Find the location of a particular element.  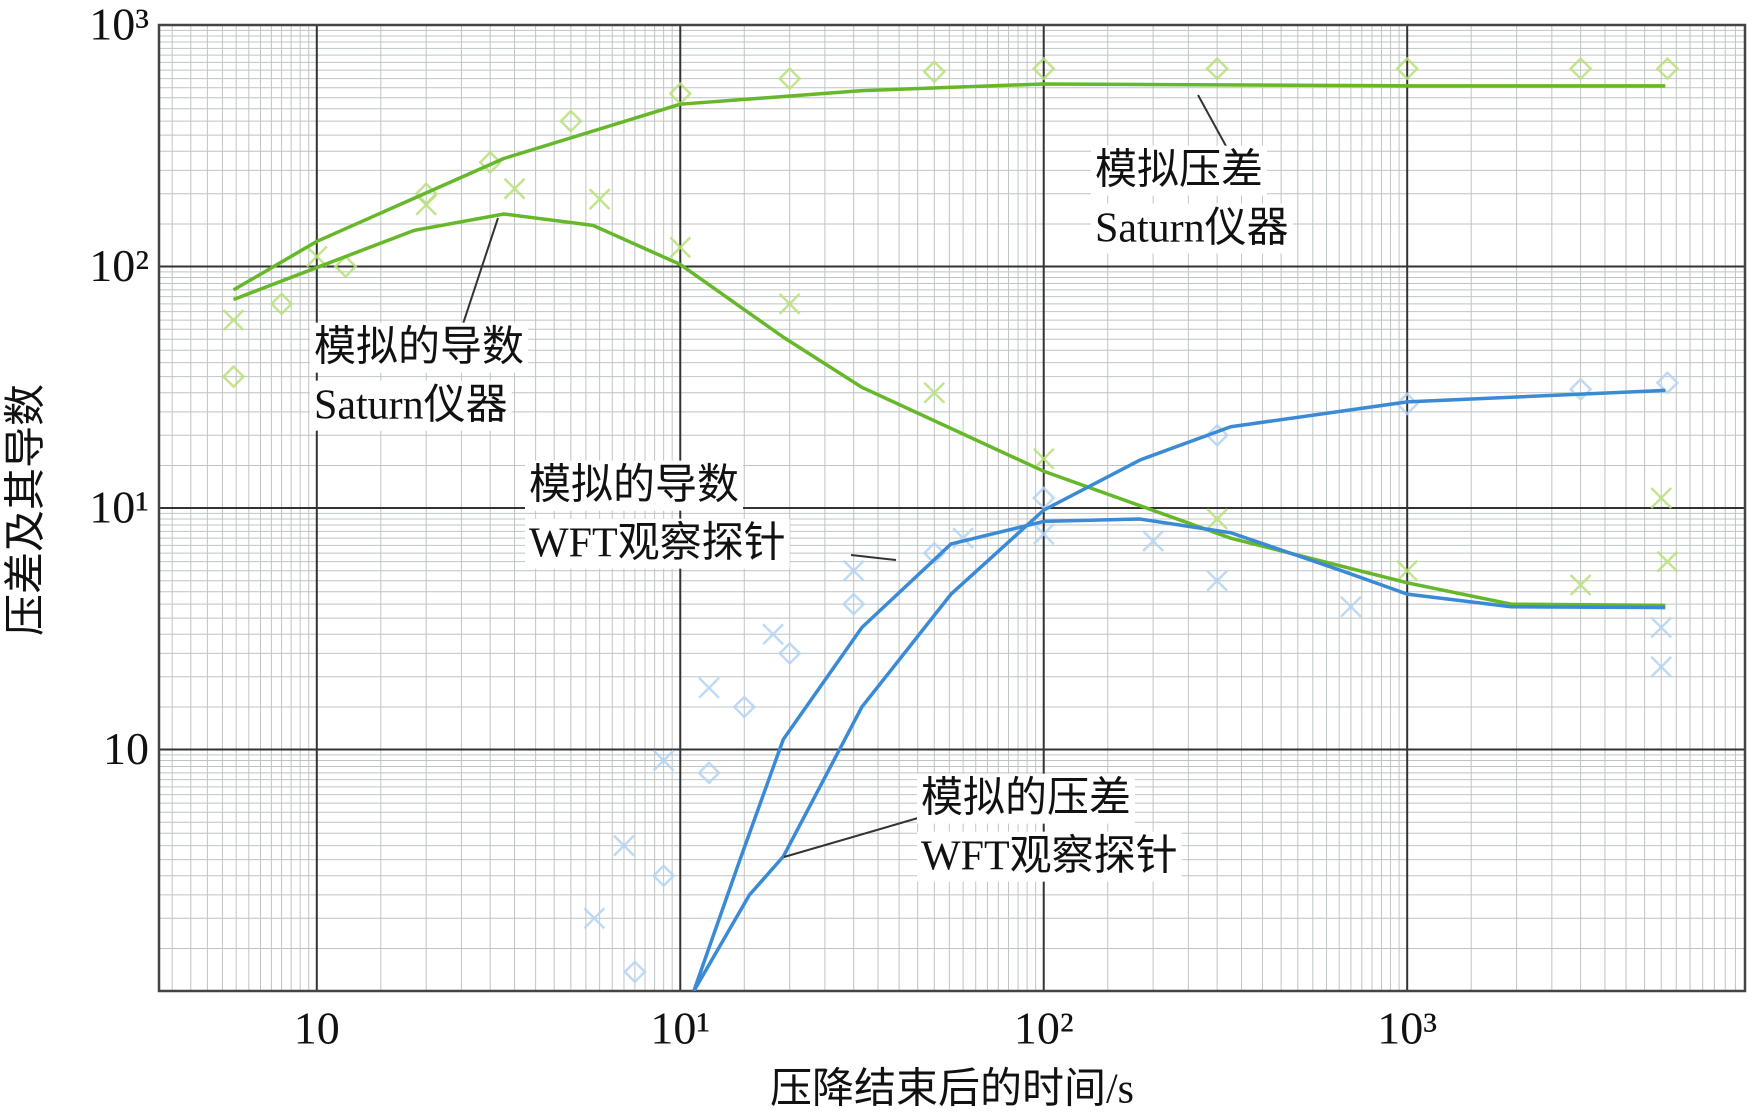

x-tick-label: 10² is located at coordinates (1044, 1028).